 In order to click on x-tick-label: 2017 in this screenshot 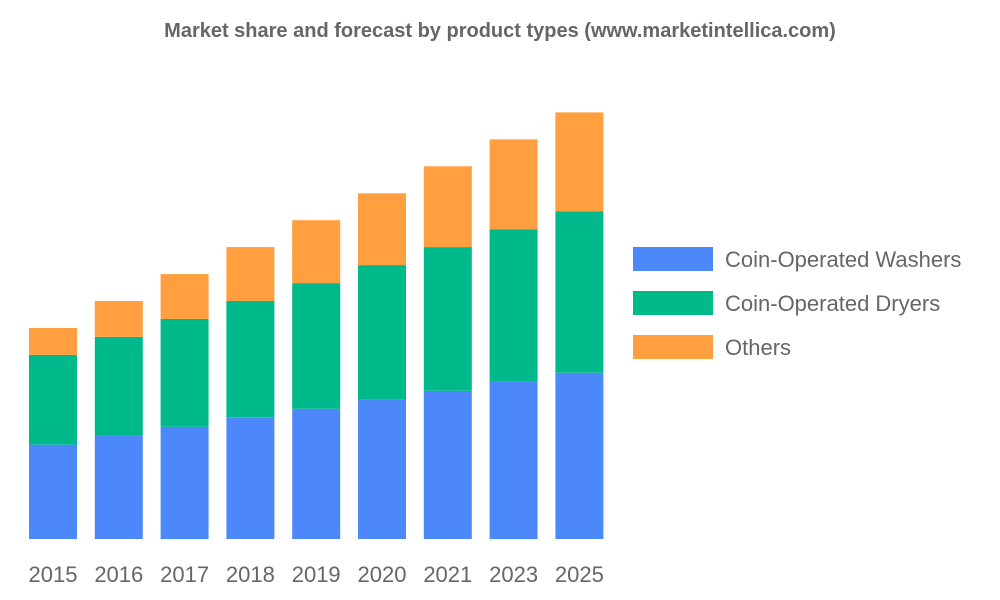, I will do `click(184, 574)`.